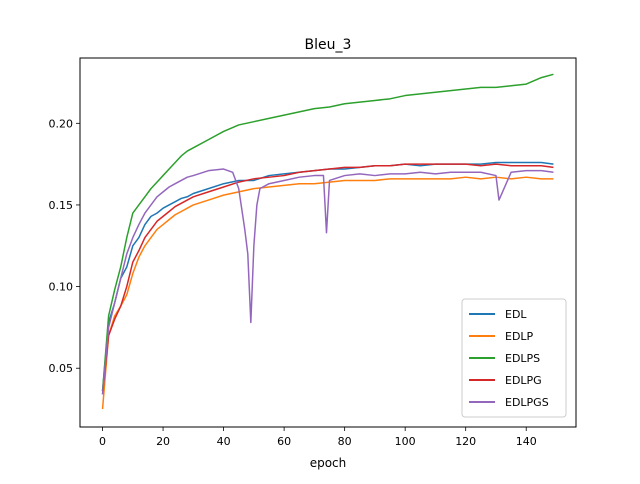 The width and height of the screenshot is (640, 484). What do you see at coordinates (516, 314) in the screenshot?
I see `legend-label: EDL` at bounding box center [516, 314].